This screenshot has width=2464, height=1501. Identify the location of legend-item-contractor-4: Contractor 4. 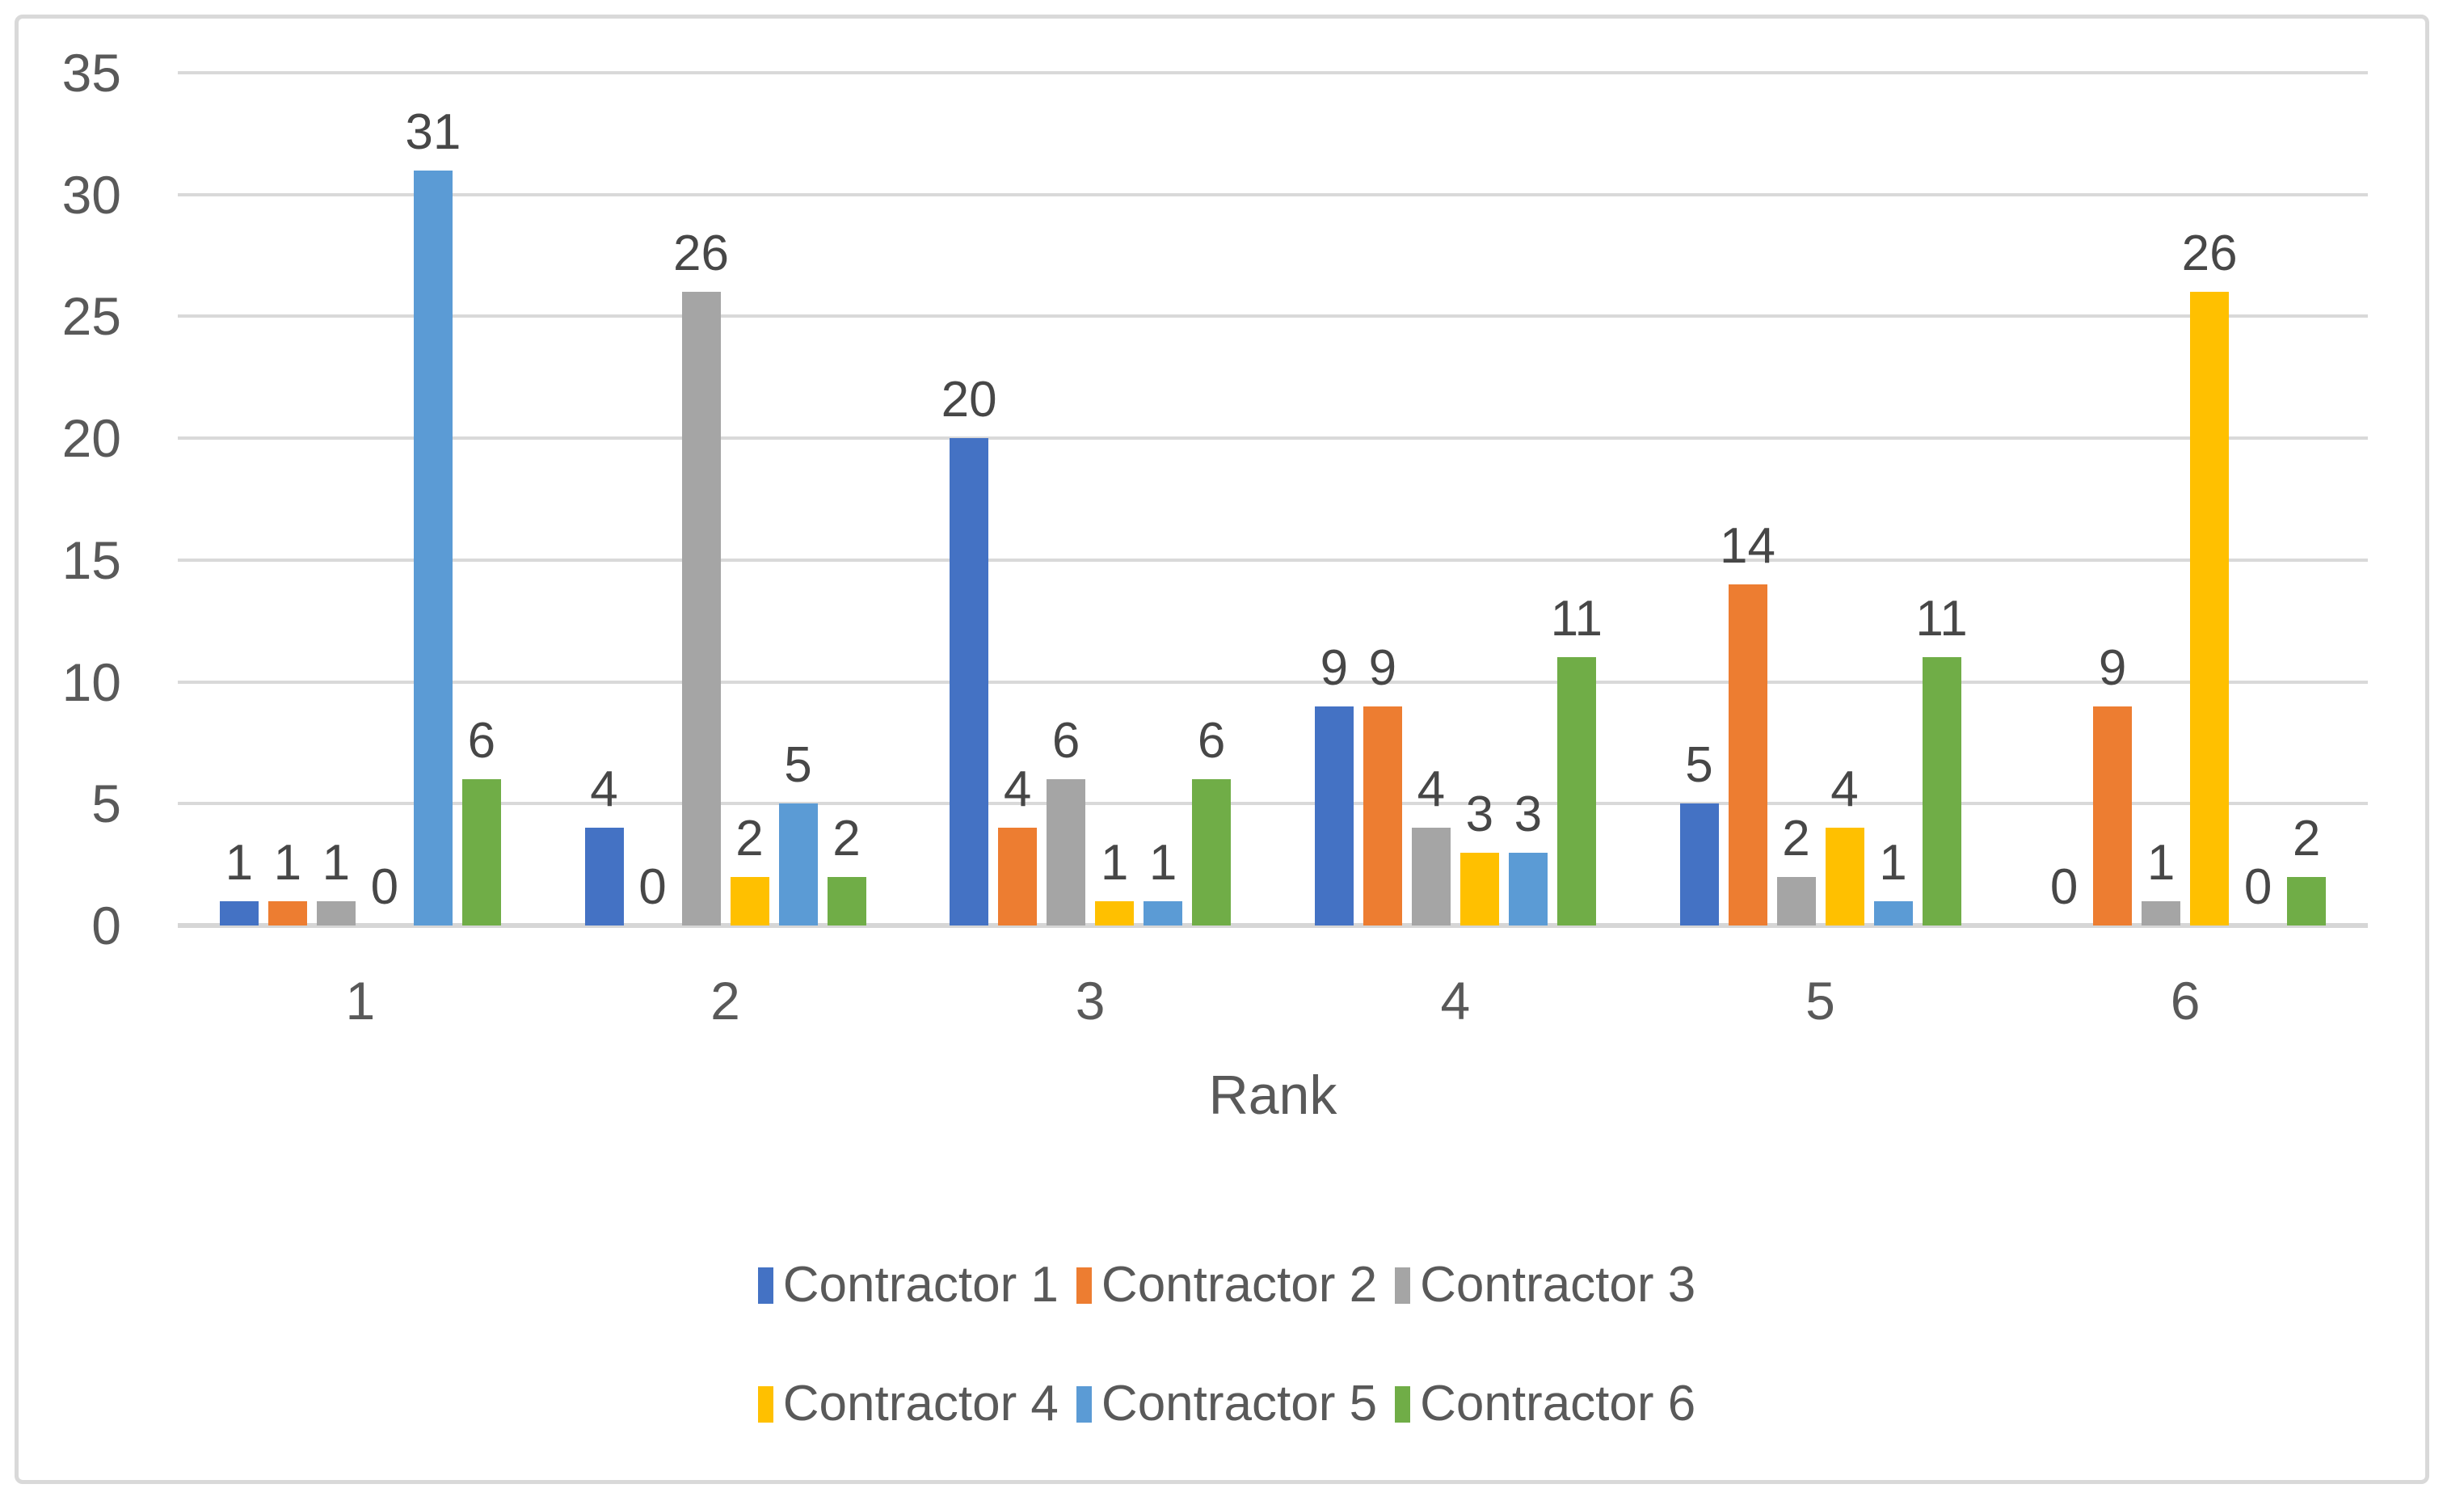
(908, 1404).